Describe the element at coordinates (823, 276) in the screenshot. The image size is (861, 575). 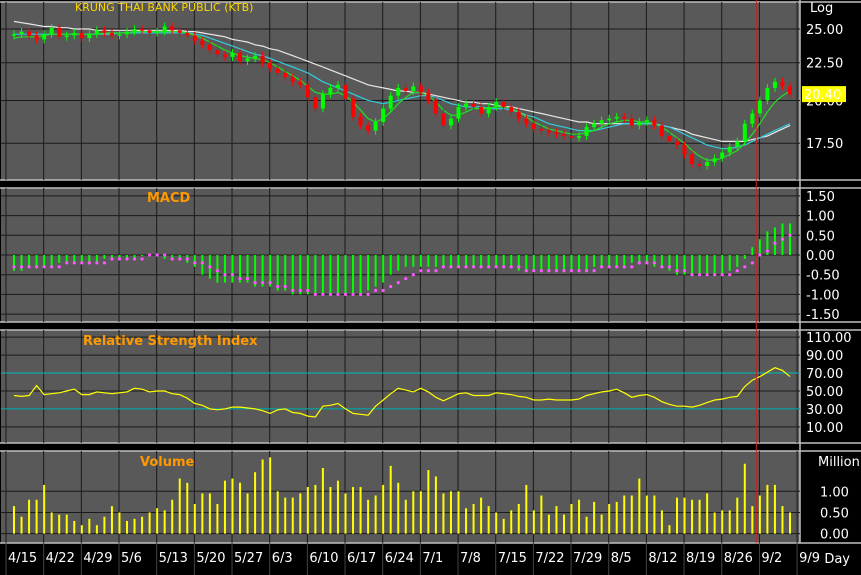
I see `macd-tick-label: -0.50` at that location.